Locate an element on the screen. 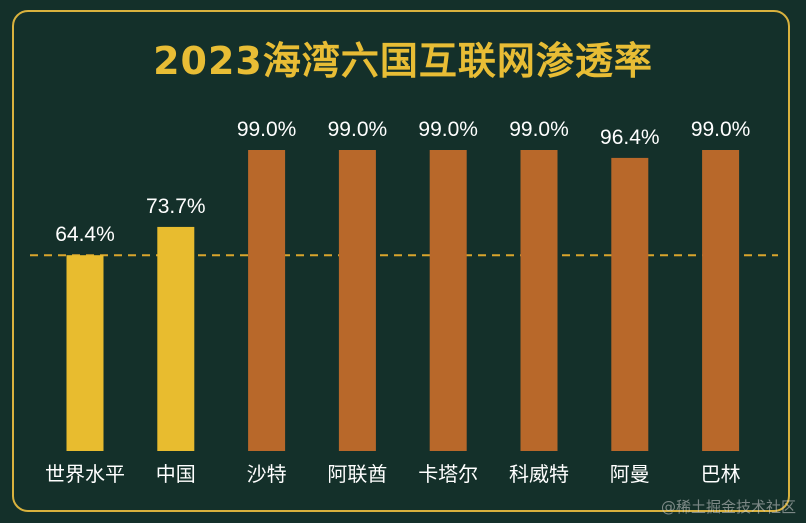  tick-label-3: 阿联酋 is located at coordinates (357, 474).